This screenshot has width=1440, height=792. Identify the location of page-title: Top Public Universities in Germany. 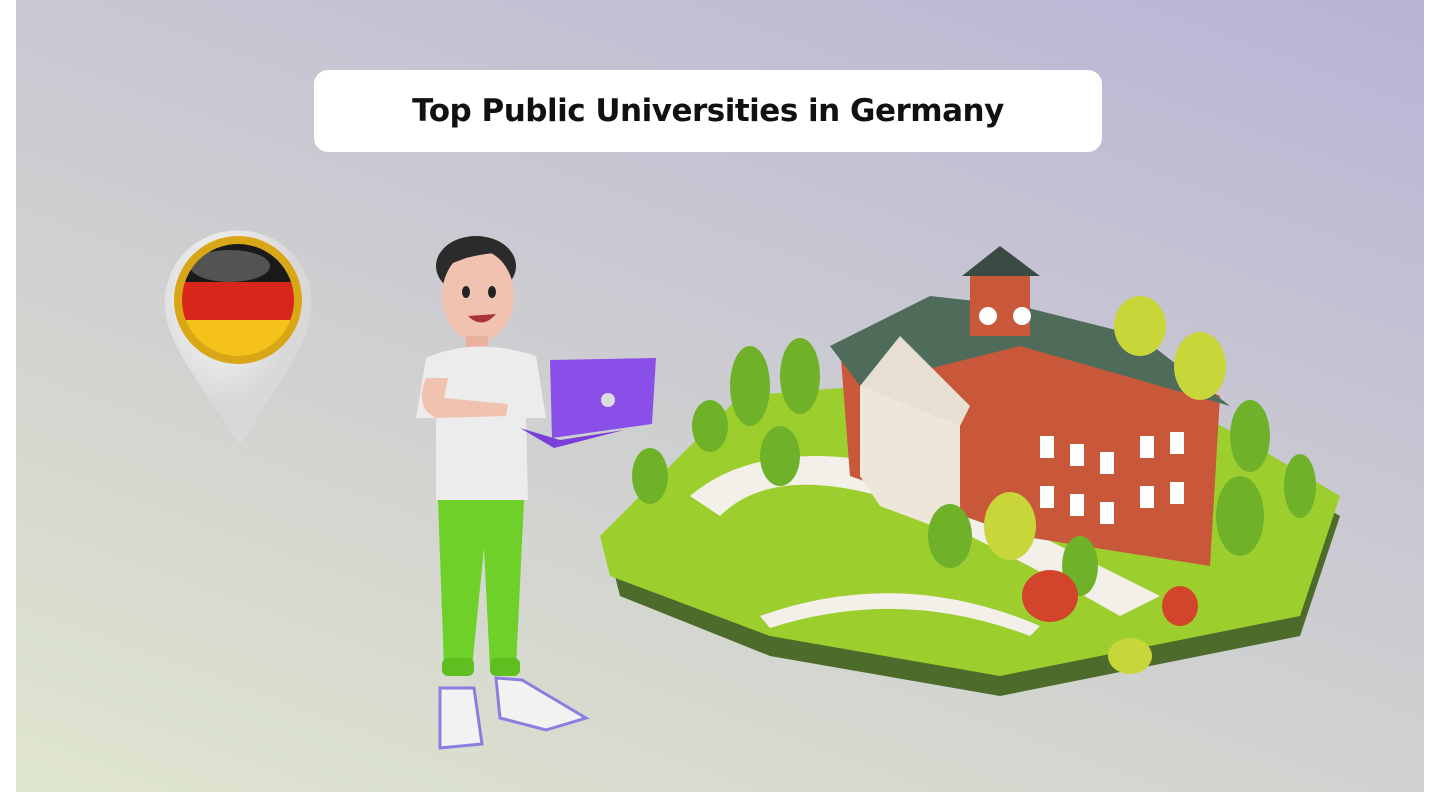
(708, 111).